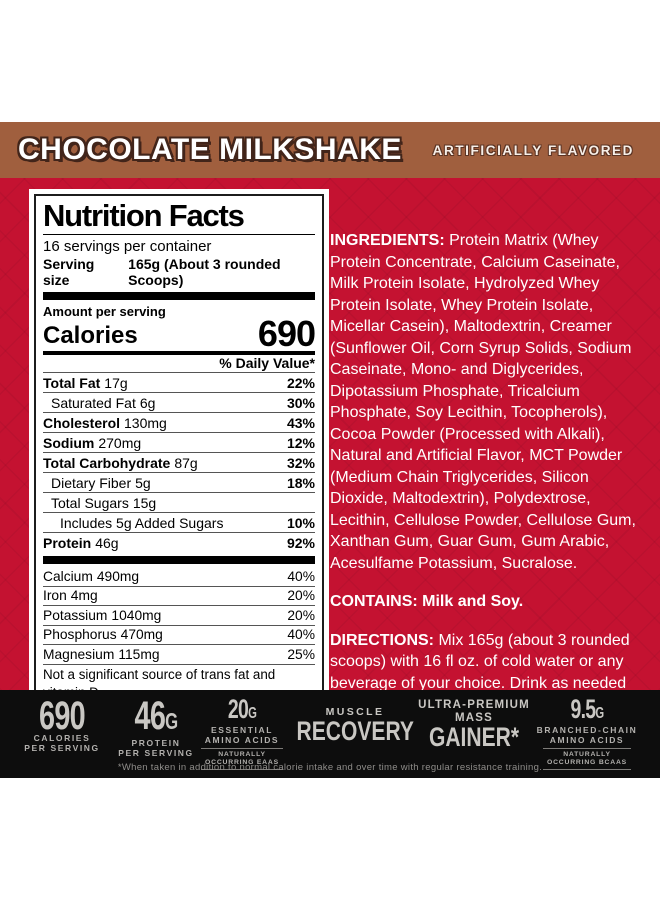 This screenshot has height=900, width=660. Describe the element at coordinates (286, 333) in the screenshot. I see `calories-value: 690` at that location.